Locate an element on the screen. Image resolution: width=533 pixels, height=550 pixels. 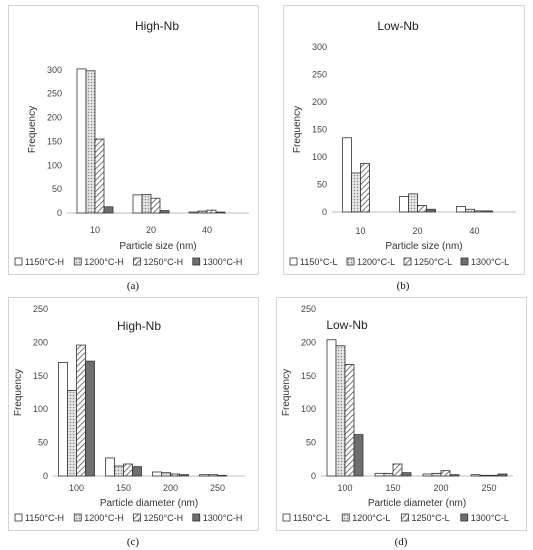
x-tick-label: 10 is located at coordinates (360, 231).